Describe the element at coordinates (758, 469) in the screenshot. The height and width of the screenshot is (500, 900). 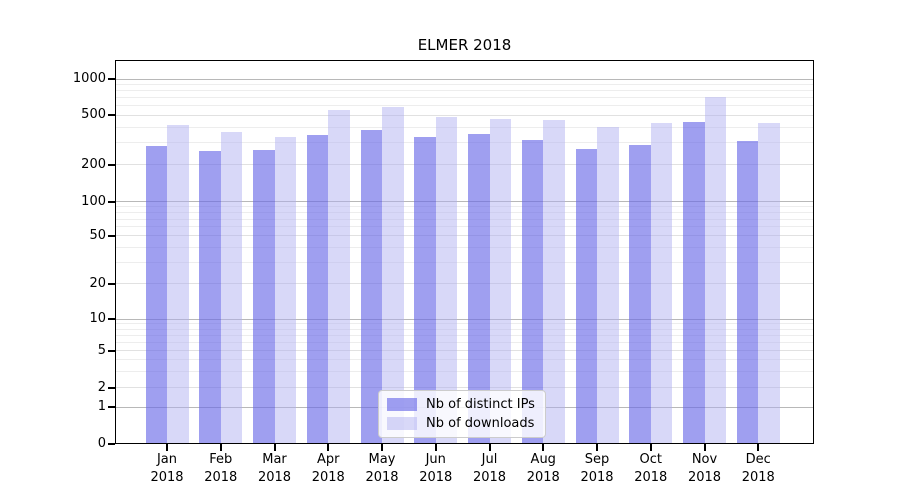
I see `x-tick-label: Dec 2018` at that location.